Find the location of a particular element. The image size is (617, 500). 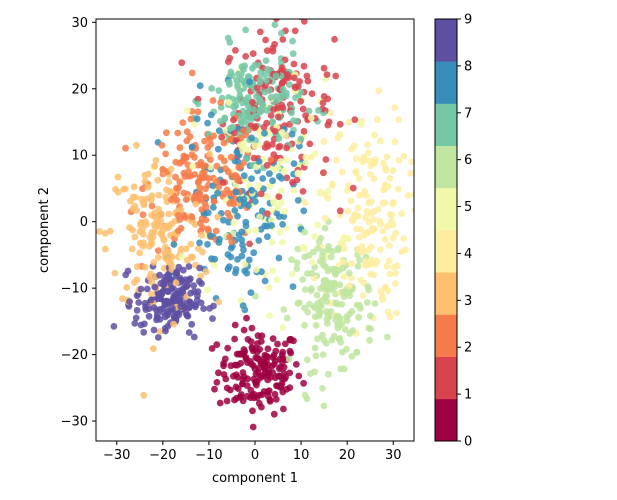

x-axis: −30 −20 −10 0 10 20 30 is located at coordinates (252, 452).